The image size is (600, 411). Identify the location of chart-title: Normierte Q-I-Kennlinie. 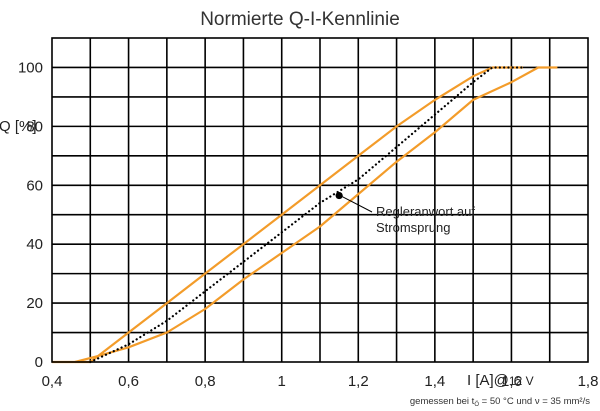
(300, 19).